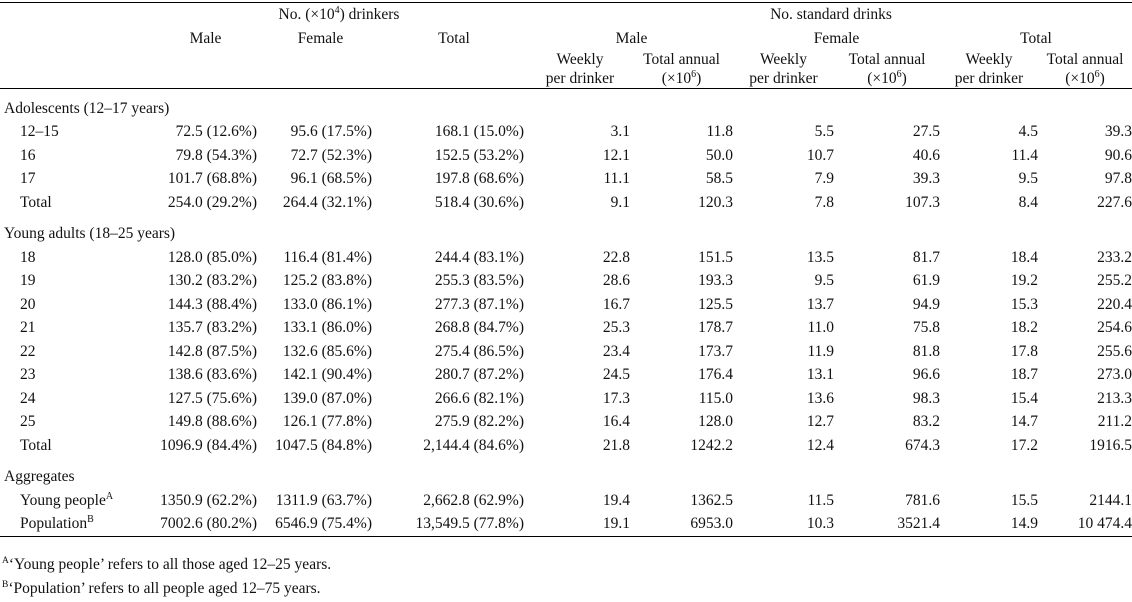 This screenshot has width=1132, height=602. What do you see at coordinates (1114, 375) in the screenshot?
I see `total-annual-cell: 273.0` at bounding box center [1114, 375].